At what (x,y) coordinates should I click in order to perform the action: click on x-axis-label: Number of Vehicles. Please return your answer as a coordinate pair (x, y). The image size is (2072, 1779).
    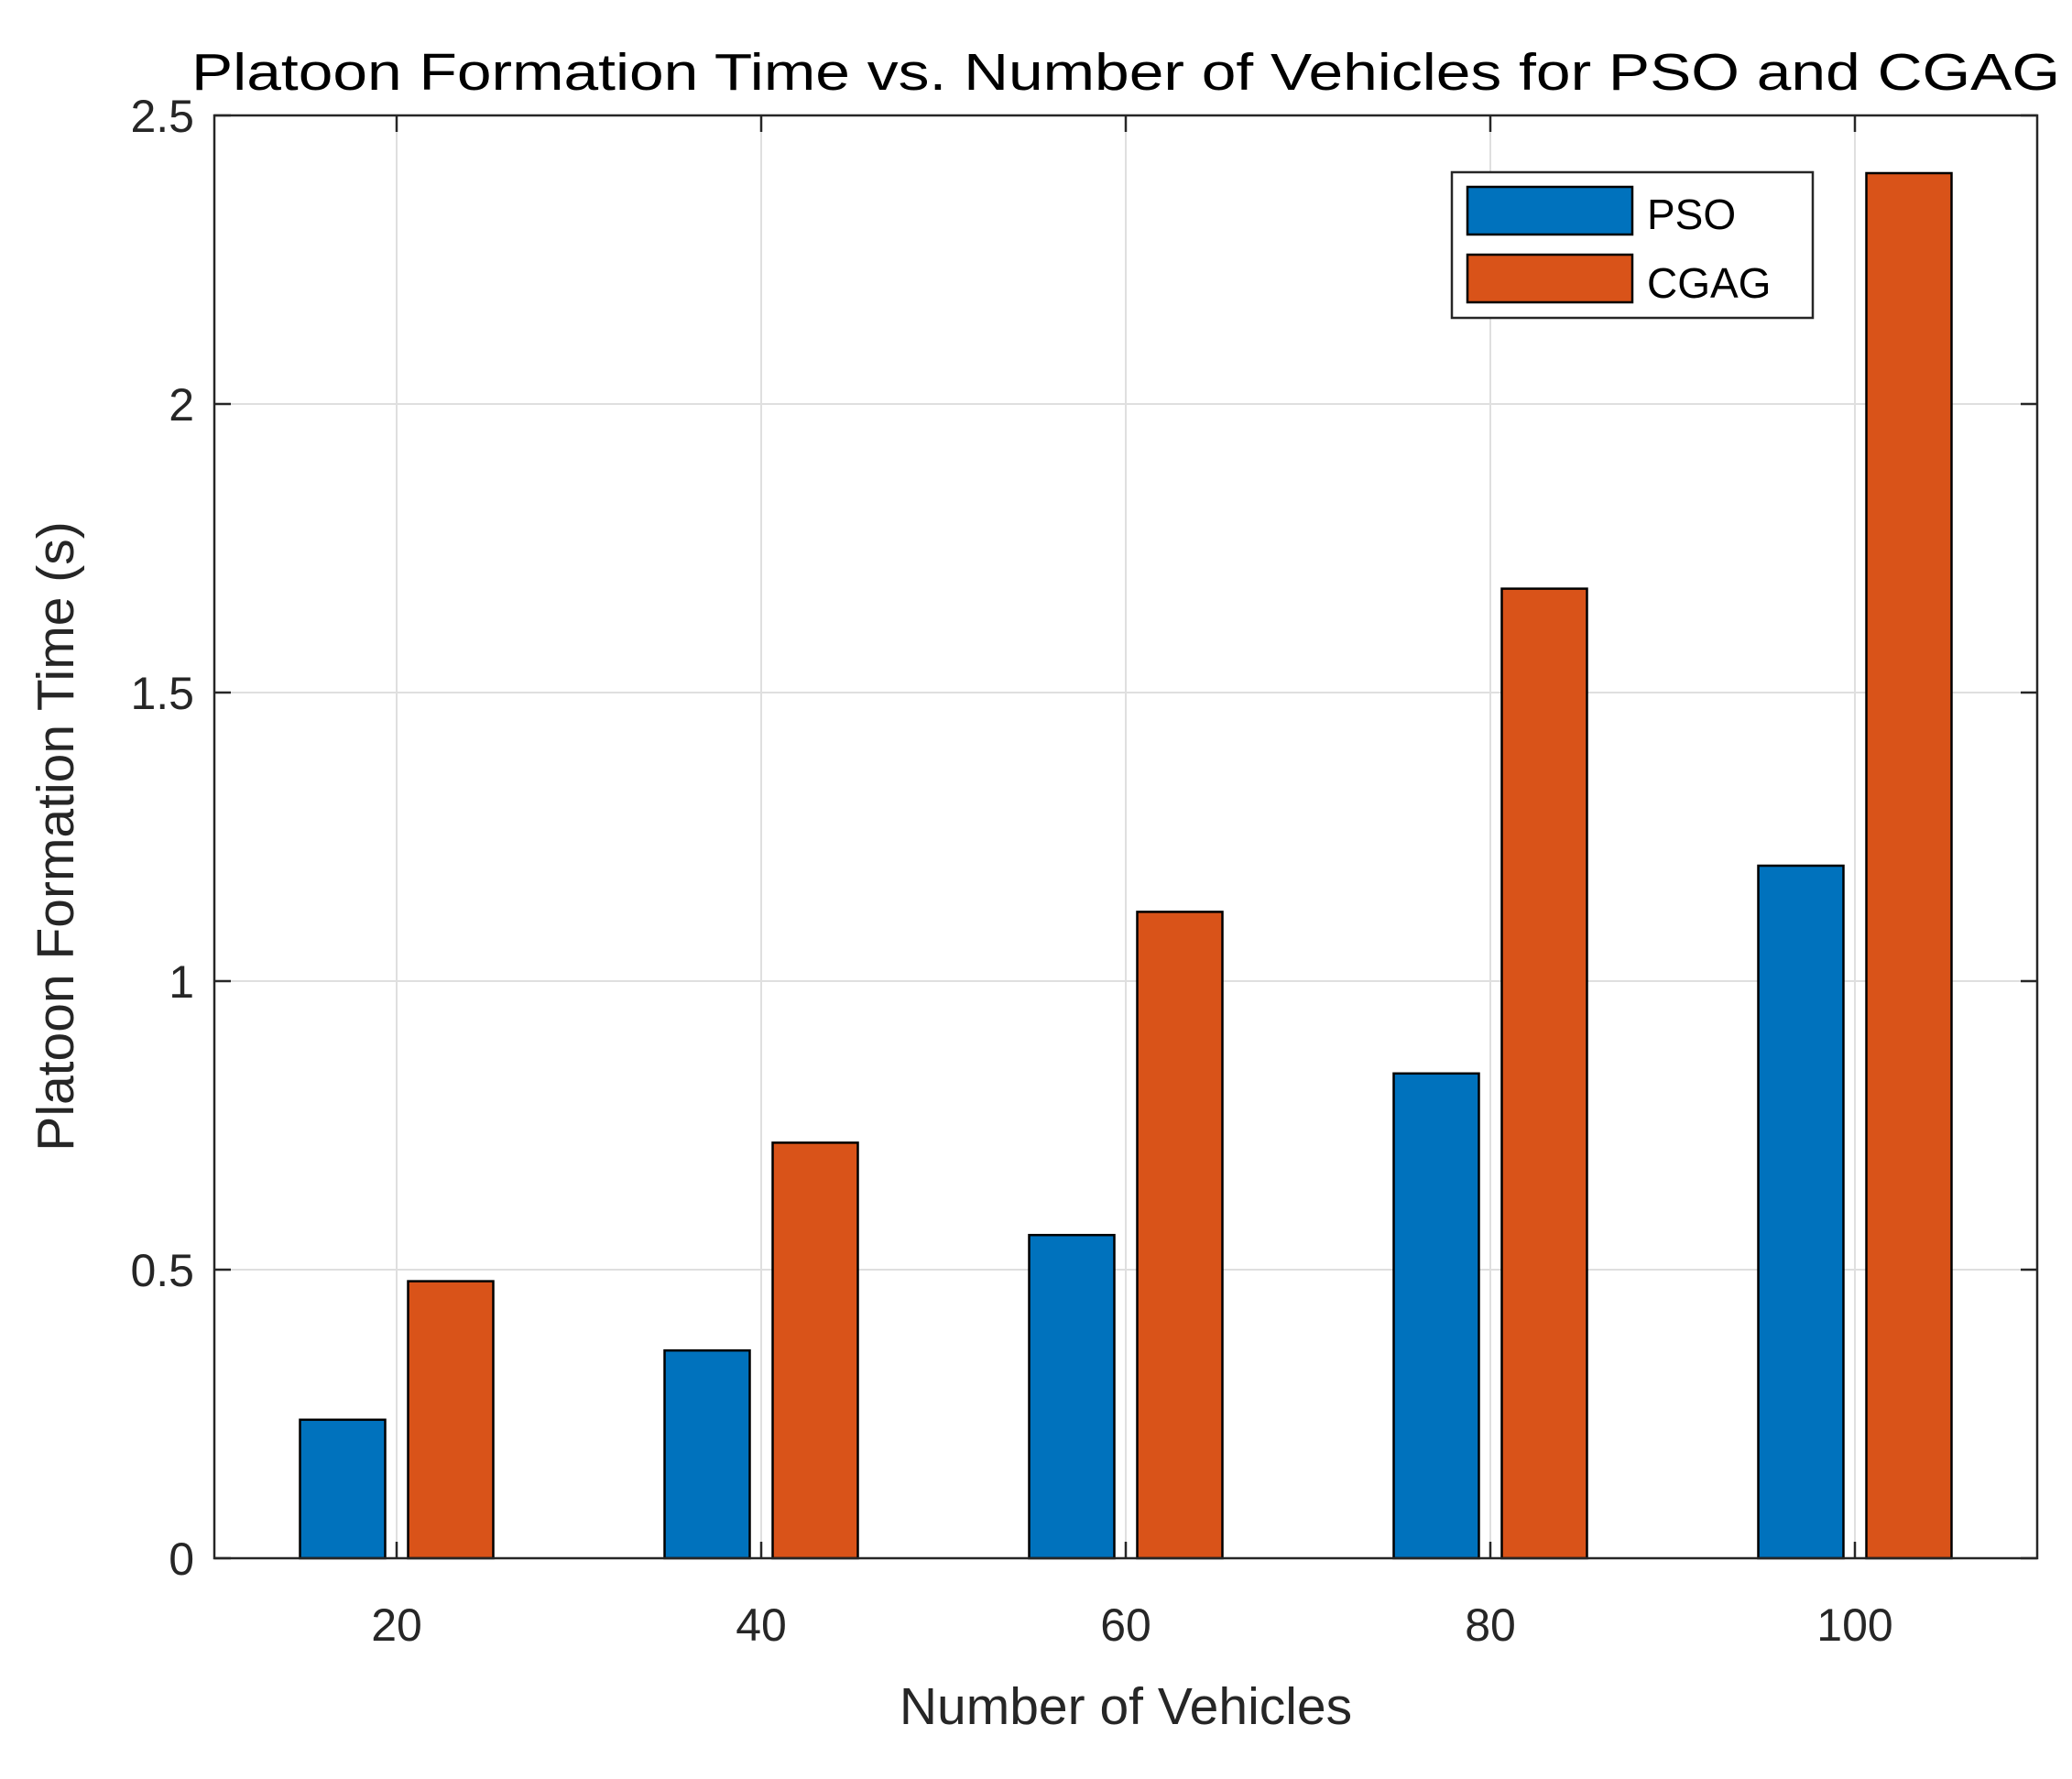
    Looking at the image, I should click on (1126, 1706).